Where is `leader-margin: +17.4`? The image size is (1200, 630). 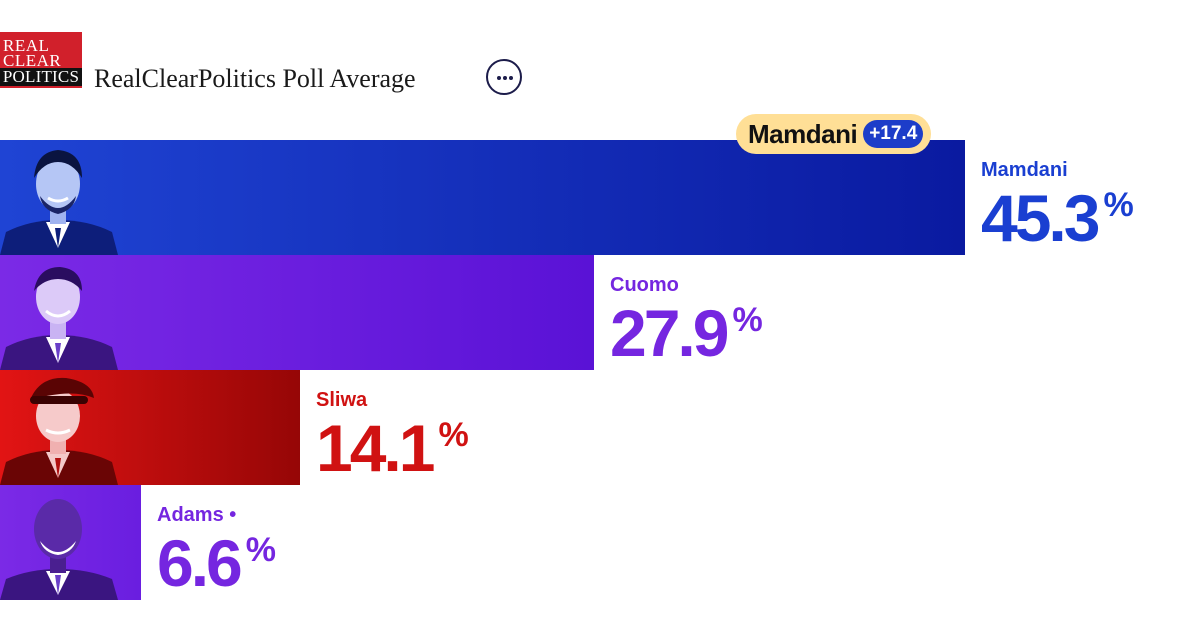 leader-margin: +17.4 is located at coordinates (893, 134).